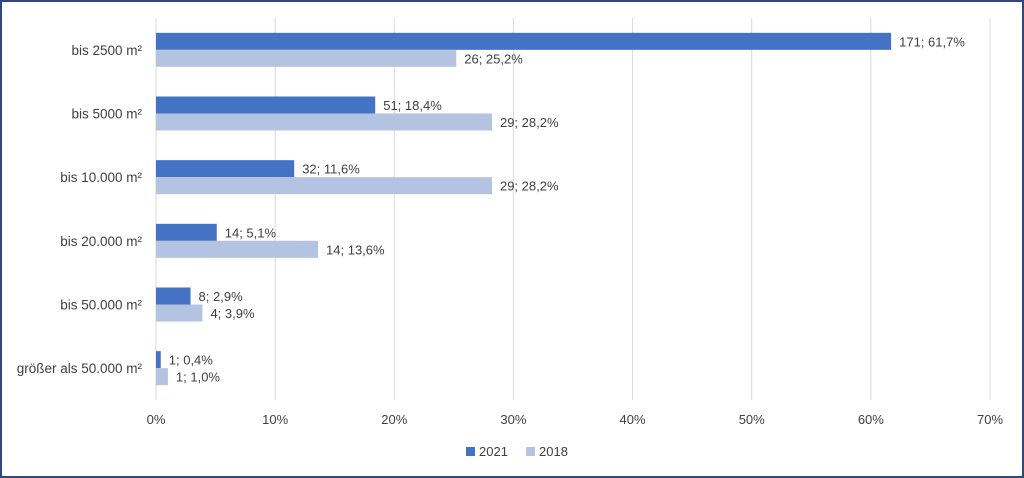 Image resolution: width=1024 pixels, height=478 pixels. What do you see at coordinates (232, 313) in the screenshot?
I see `data-label: 4; 3,9%` at bounding box center [232, 313].